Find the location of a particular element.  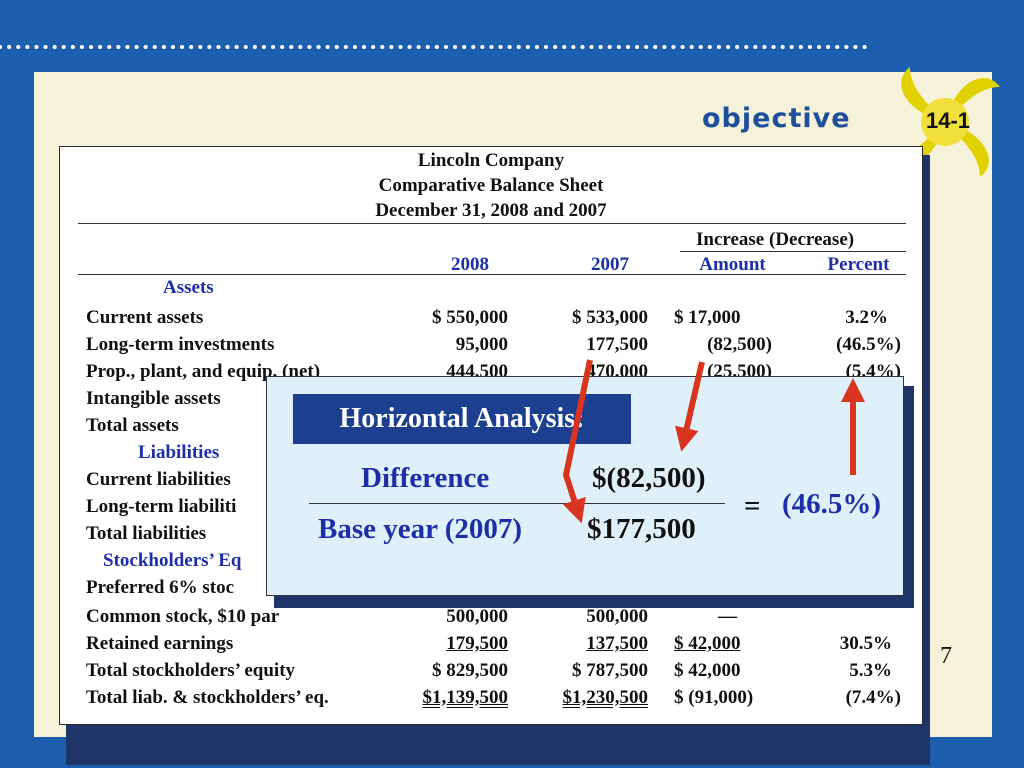

numerator-value: $(82,500) is located at coordinates (649, 478).